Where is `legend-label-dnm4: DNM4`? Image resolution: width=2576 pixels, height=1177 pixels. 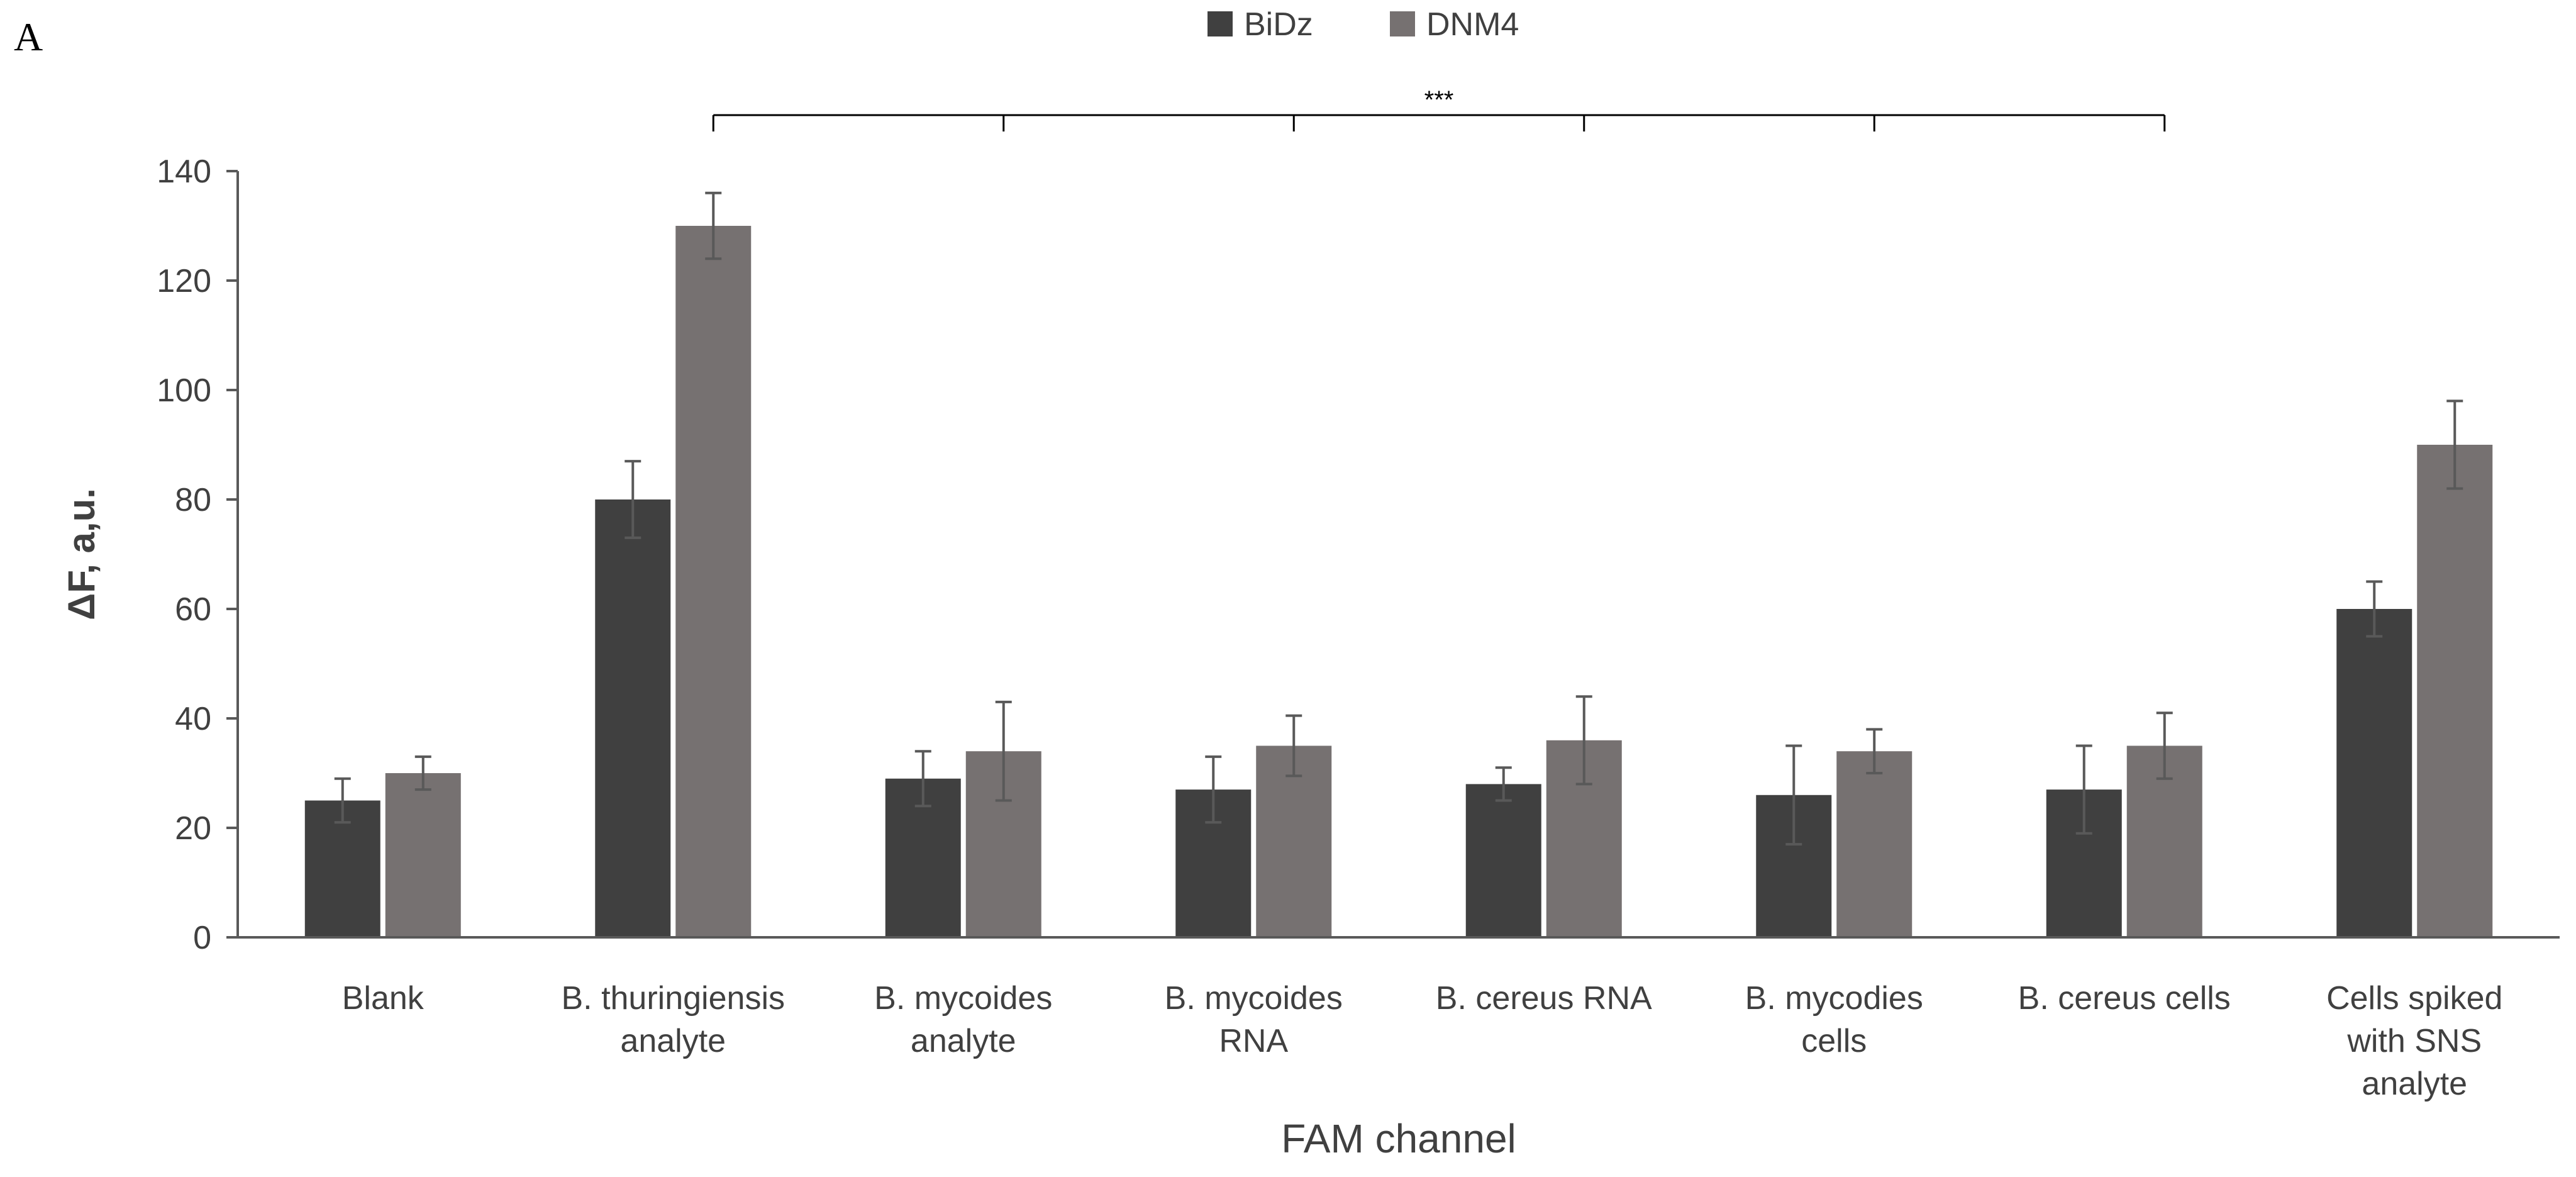 legend-label-dnm4: DNM4 is located at coordinates (1472, 24).